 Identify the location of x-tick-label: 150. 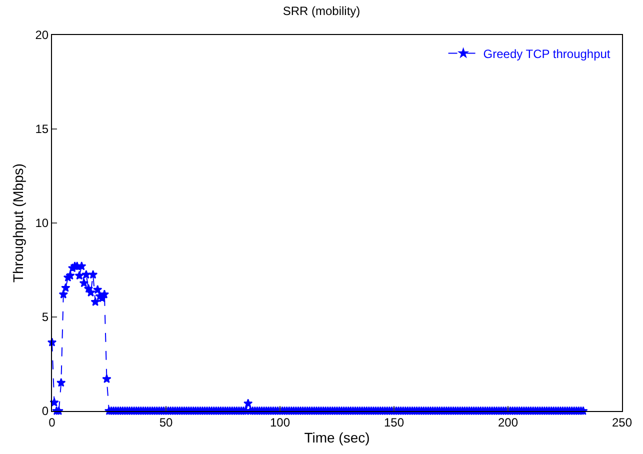
(394, 422).